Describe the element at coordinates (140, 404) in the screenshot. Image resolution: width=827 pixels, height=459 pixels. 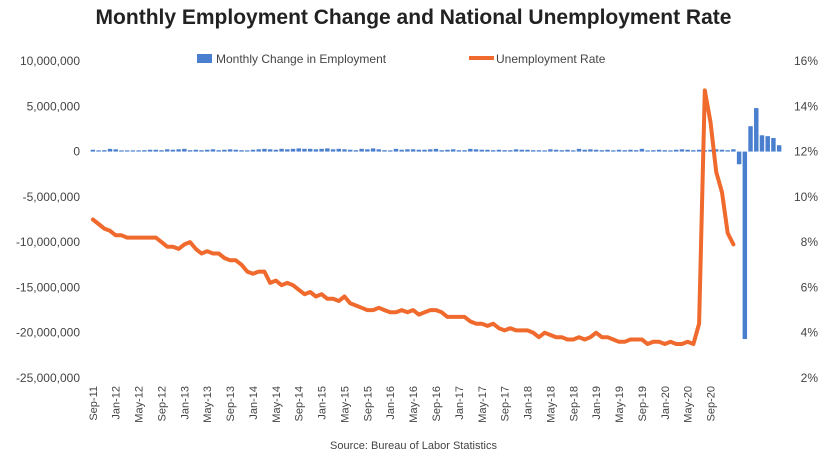
I see `x-axis-tick-label: May-12` at that location.